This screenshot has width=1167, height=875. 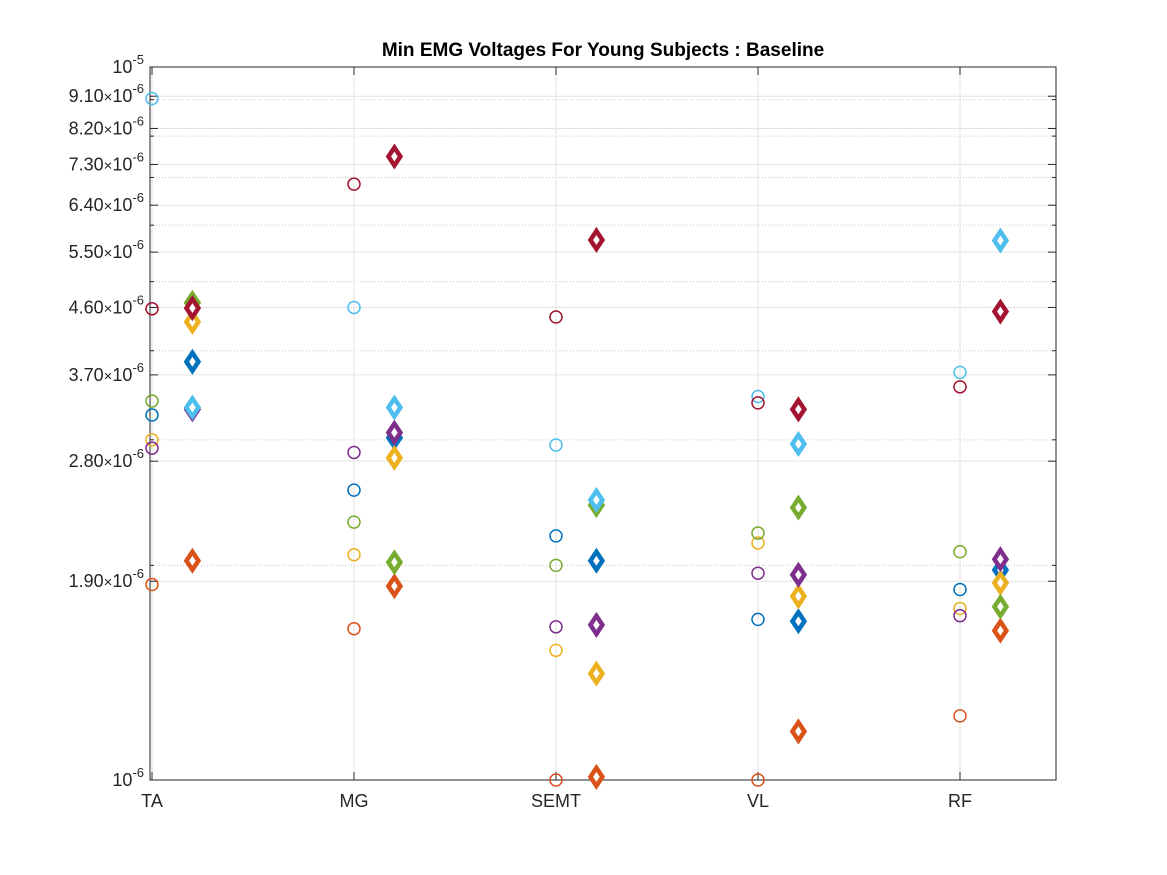 What do you see at coordinates (106, 458) in the screenshot?
I see `y-tick-label: 2.80×10⁻⁶` at bounding box center [106, 458].